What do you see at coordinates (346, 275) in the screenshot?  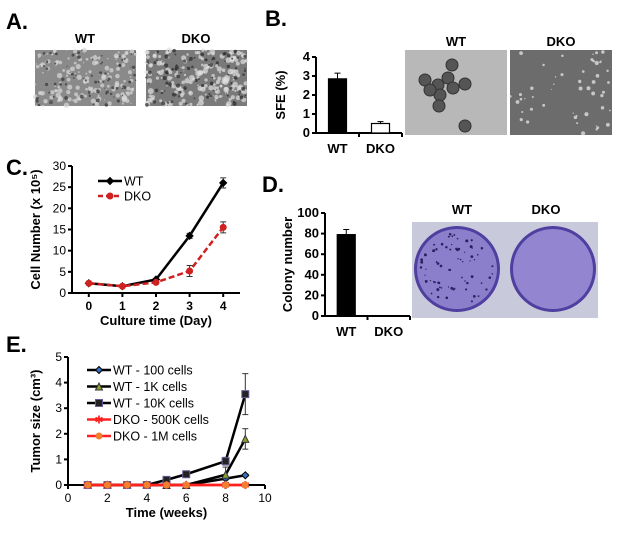 I see `bar-wt` at bounding box center [346, 275].